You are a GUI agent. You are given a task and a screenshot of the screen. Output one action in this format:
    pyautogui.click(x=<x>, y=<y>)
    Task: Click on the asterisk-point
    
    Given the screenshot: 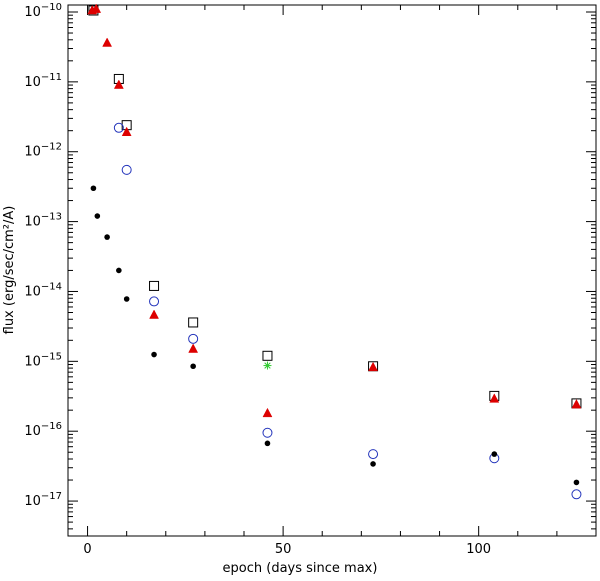 What is the action you would take?
    pyautogui.click(x=267, y=365)
    